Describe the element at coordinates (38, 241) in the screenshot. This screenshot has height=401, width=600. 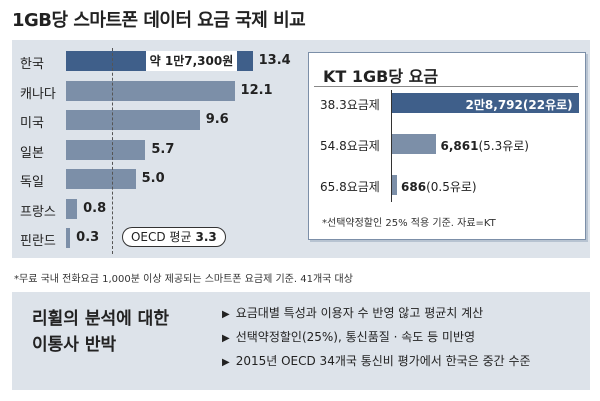
I see `category-label: 핀란드` at that location.